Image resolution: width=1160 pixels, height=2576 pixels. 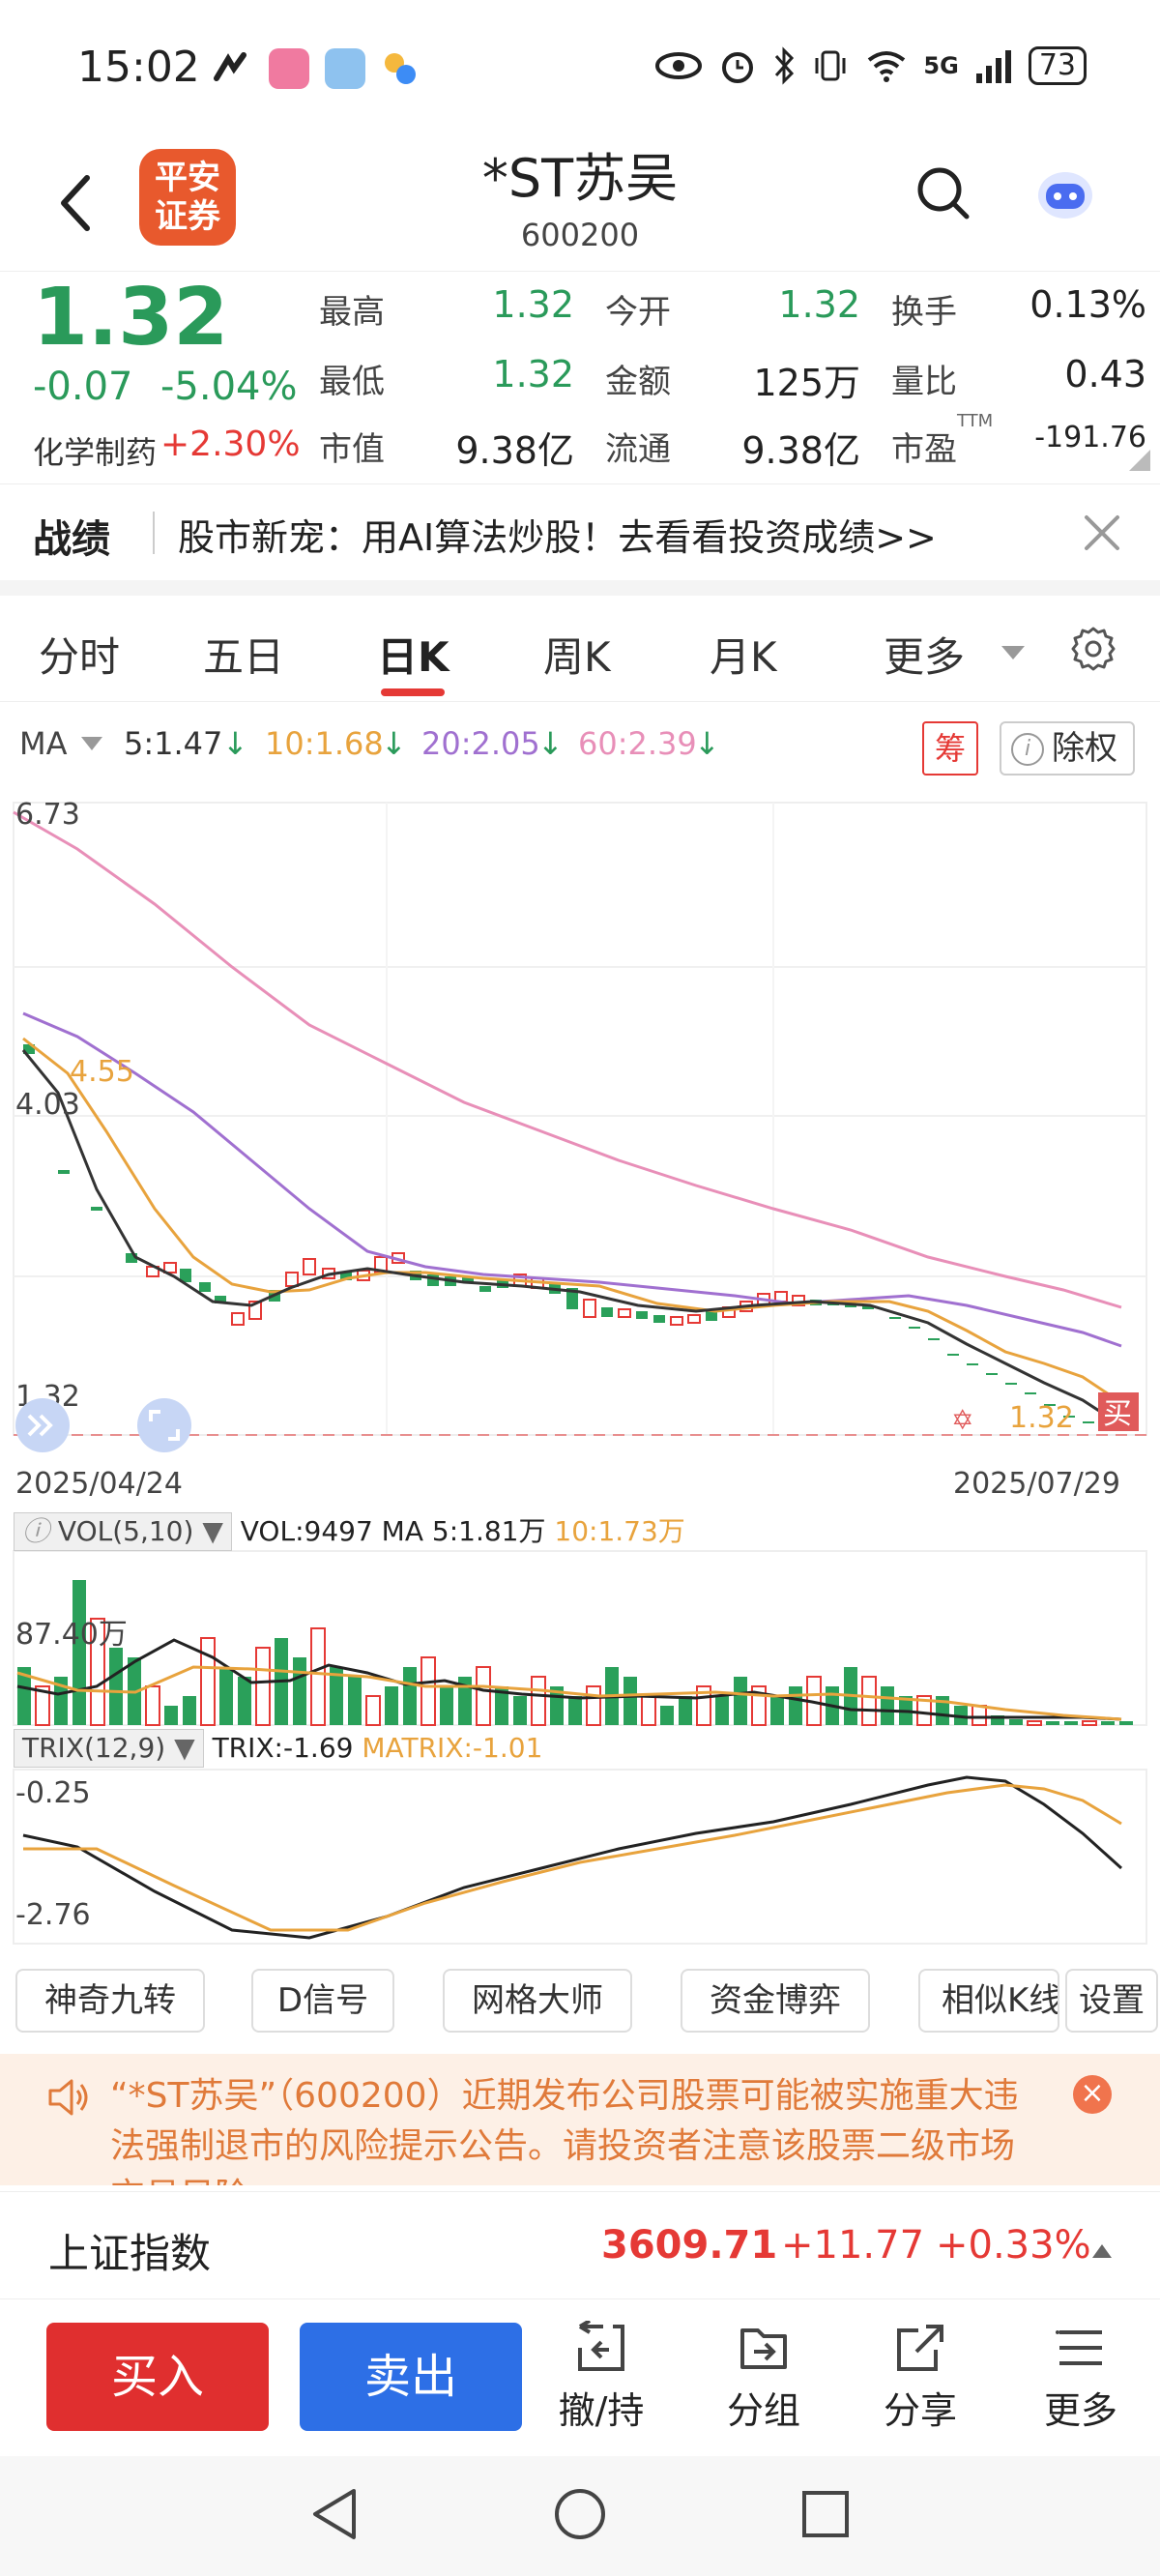 I want to click on tab-weekly-k: 周K, so click(x=577, y=657).